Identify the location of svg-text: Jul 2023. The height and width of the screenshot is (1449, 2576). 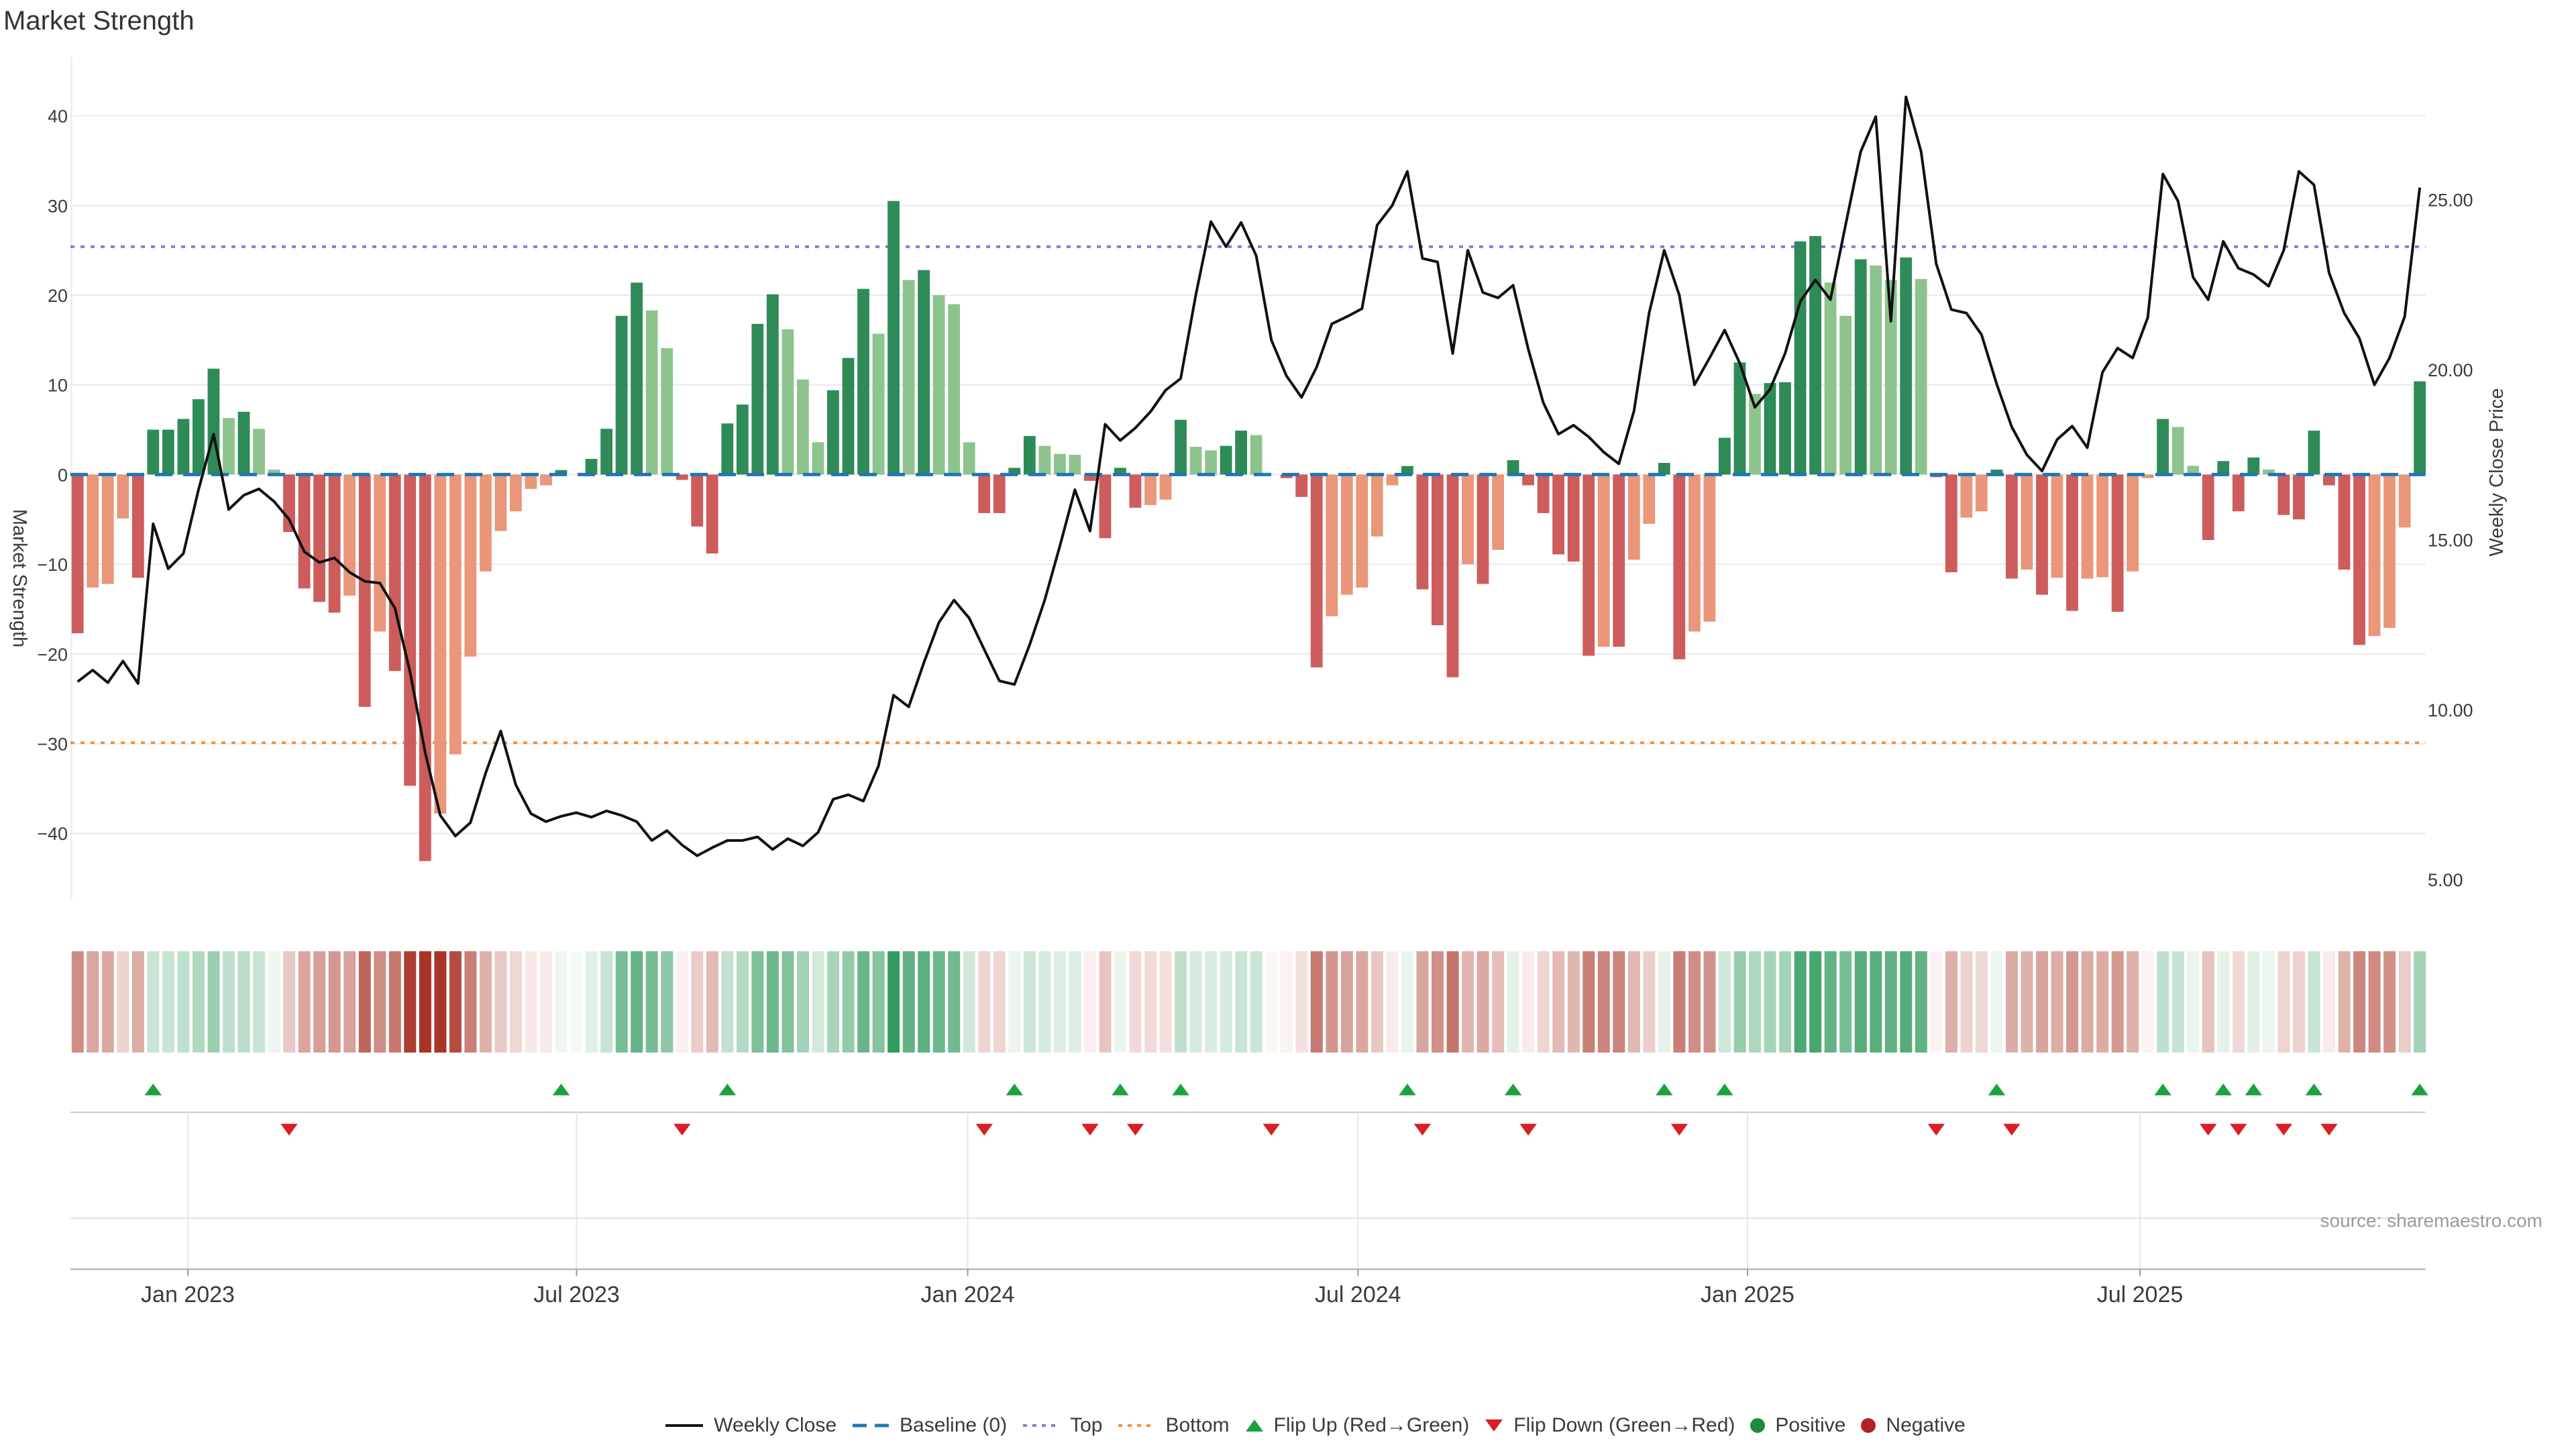
(576, 1294).